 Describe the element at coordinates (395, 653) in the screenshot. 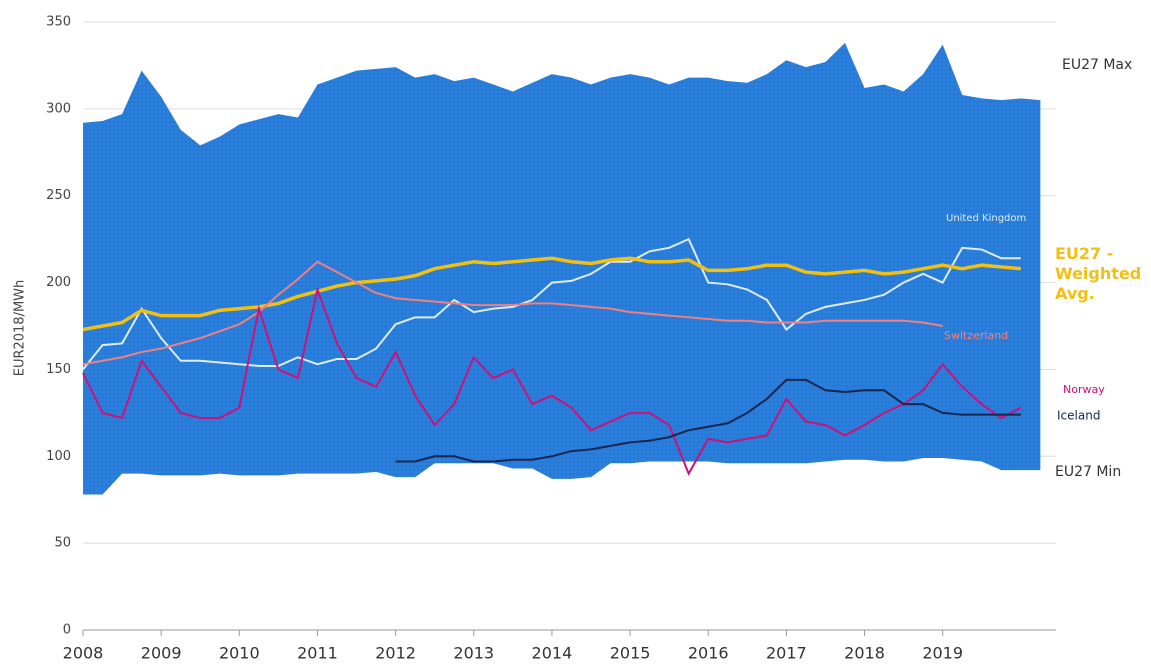

I see `x-tick-label: 2012` at that location.